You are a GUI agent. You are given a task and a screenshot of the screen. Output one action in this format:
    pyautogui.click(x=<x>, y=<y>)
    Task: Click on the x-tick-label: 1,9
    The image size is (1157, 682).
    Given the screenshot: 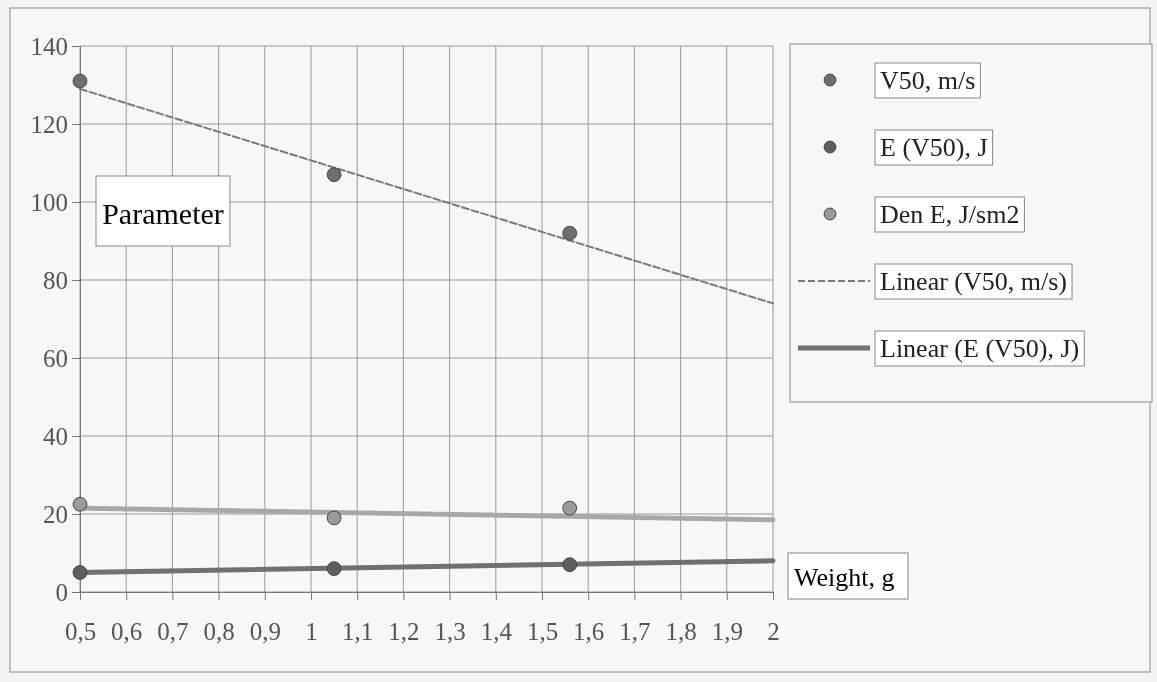 What is the action you would take?
    pyautogui.click(x=727, y=631)
    